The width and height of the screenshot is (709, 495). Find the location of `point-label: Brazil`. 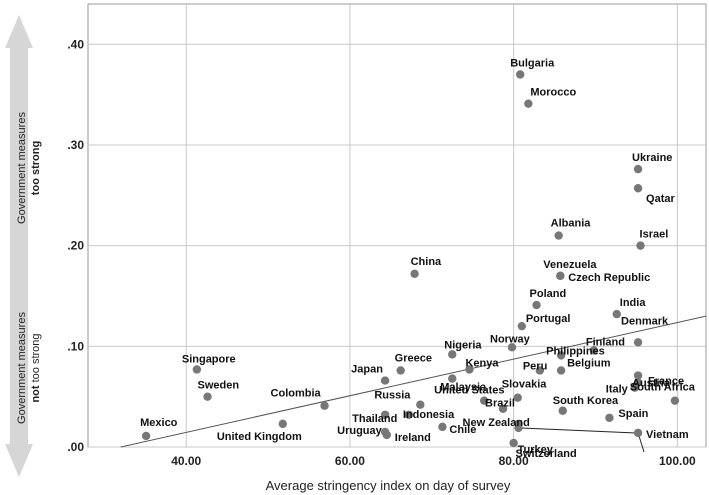

point-label: Brazil is located at coordinates (500, 404).